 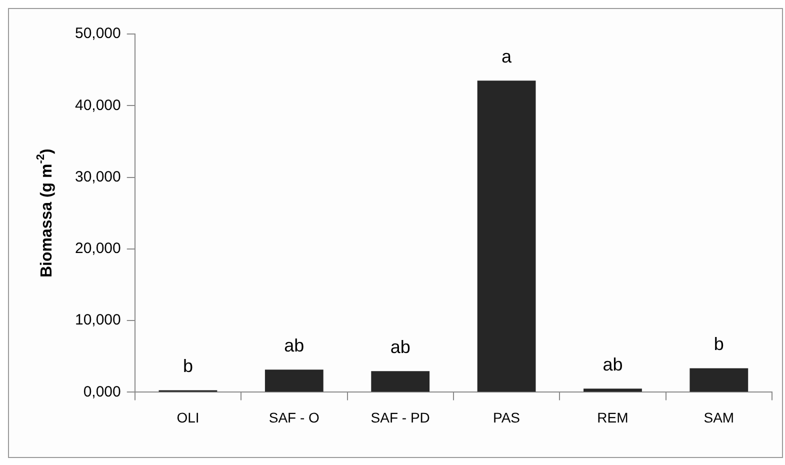 What do you see at coordinates (506, 417) in the screenshot?
I see `x-tick-label: PAS` at bounding box center [506, 417].